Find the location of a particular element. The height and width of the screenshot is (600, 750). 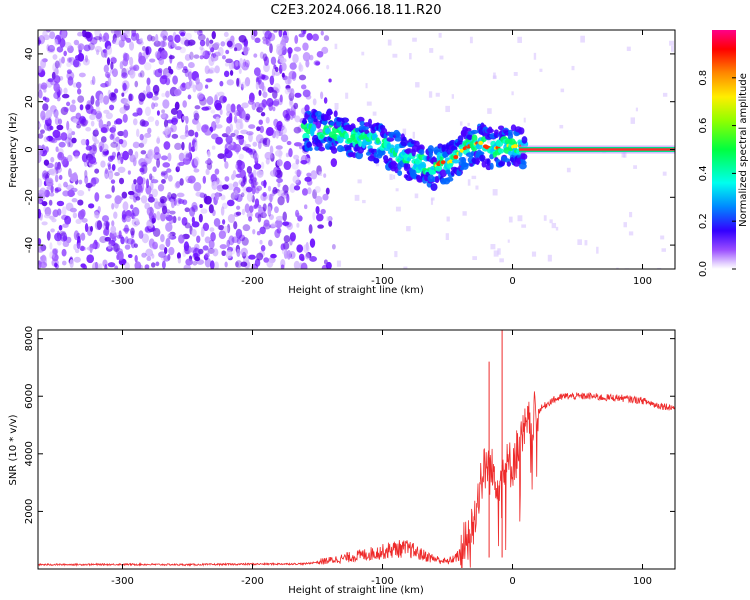

x-tick-label: -300 is located at coordinates (122, 581).